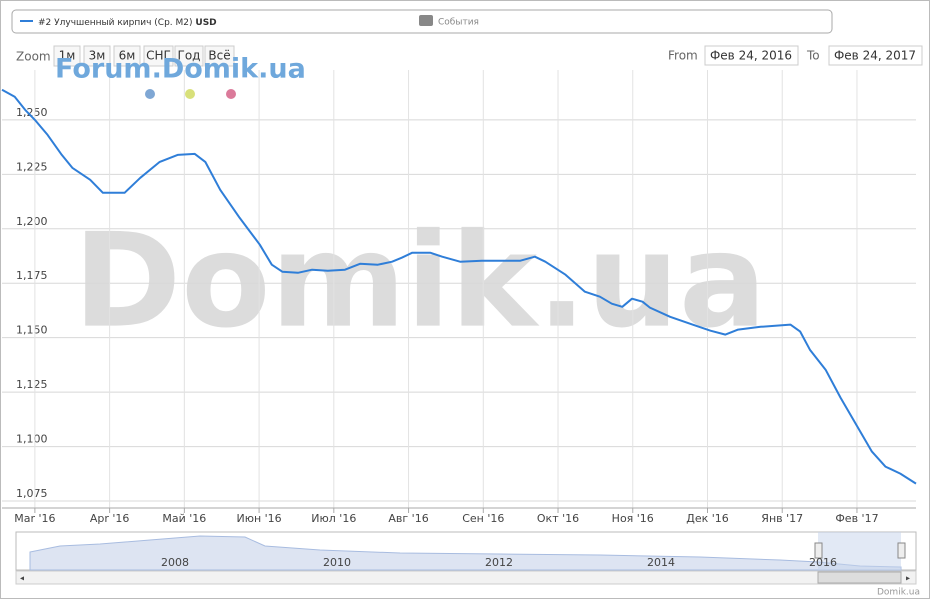 This screenshot has height=600, width=931. I want to click on zoom-button-label: Год, so click(189, 56).